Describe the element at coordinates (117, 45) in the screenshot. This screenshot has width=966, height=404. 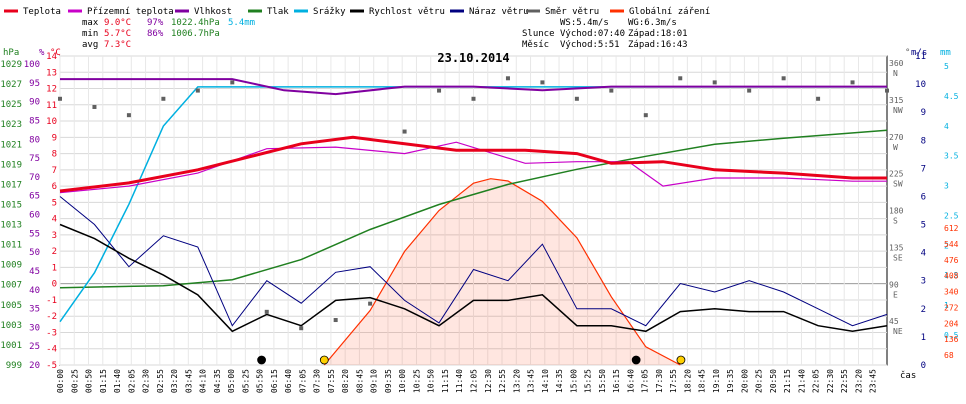
I see `stats-temp: 7.3°C` at that location.